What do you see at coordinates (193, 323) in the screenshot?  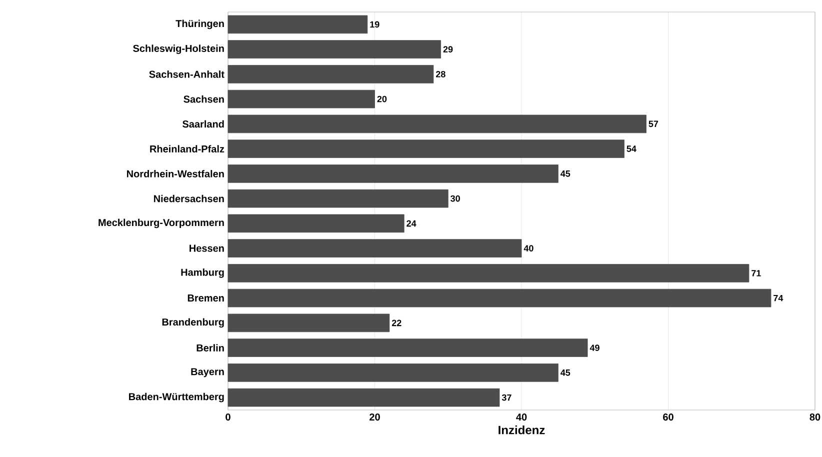 I see `y-tick-label: Brandenburg` at bounding box center [193, 323].